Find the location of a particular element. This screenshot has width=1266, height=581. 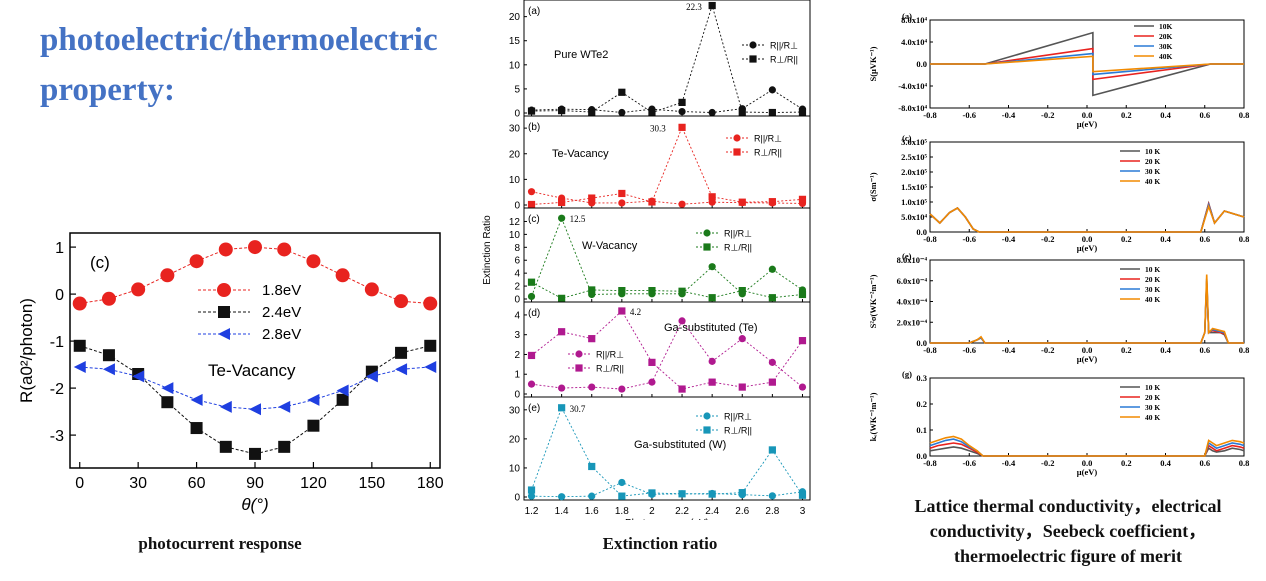

x-tick-label: 0.2 is located at coordinates (1126, 239).